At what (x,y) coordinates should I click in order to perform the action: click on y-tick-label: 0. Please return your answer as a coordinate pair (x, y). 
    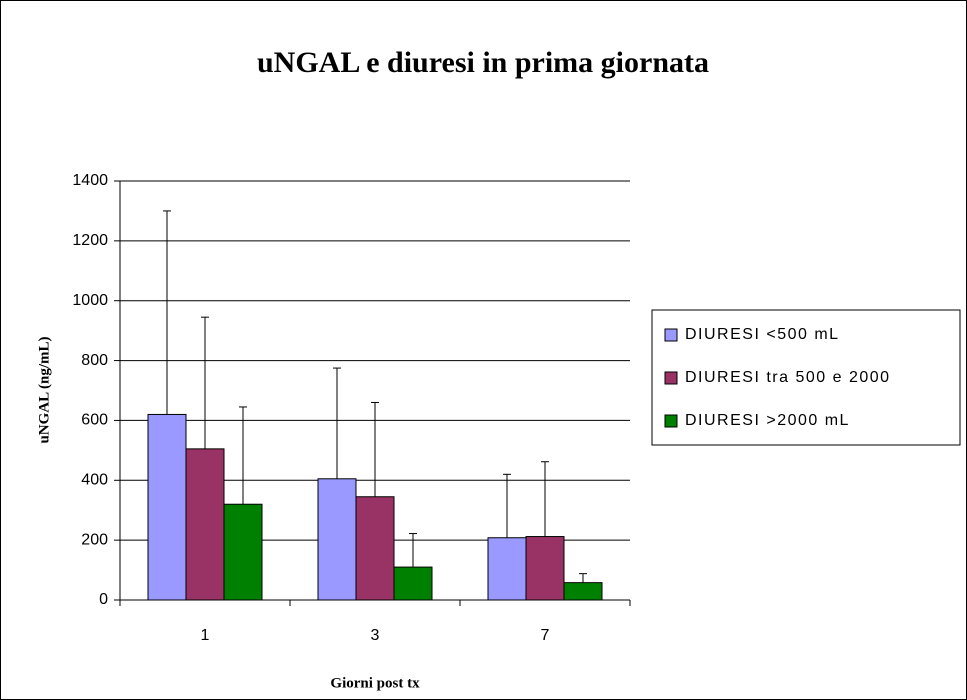
    Looking at the image, I should click on (103, 599).